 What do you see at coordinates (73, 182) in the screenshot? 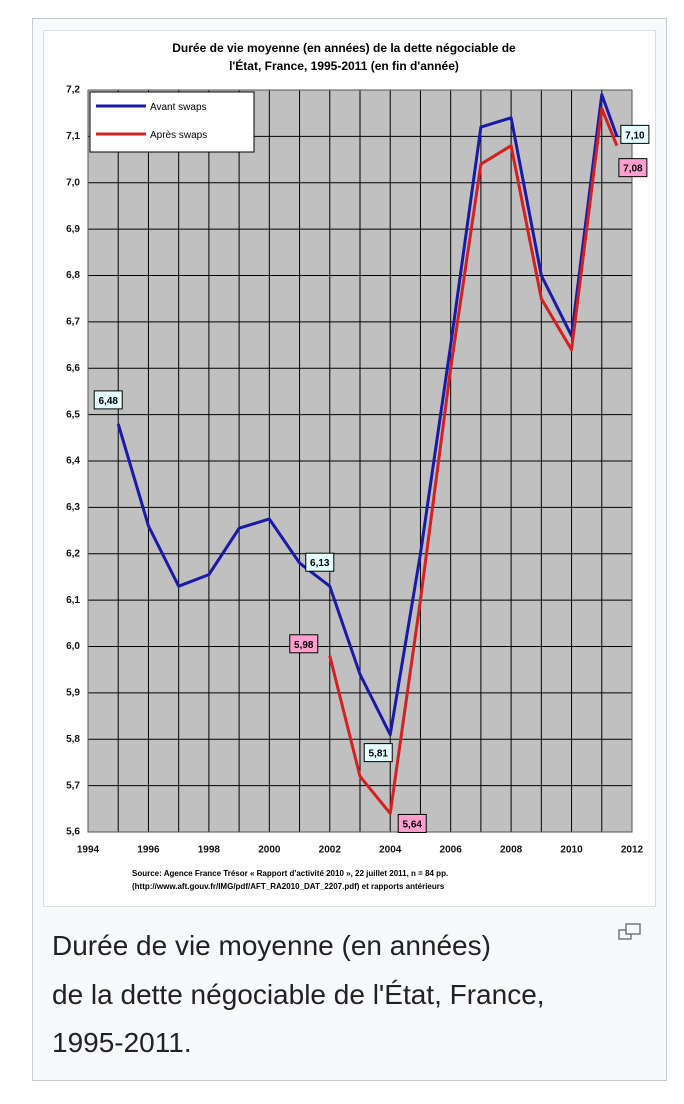
I see `y-tick-label: 7,0` at bounding box center [73, 182].